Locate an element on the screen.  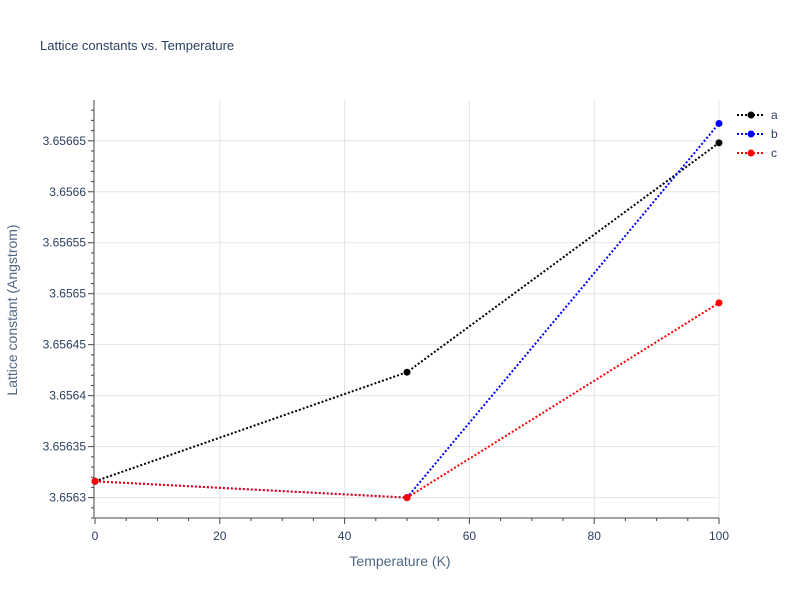
y-tick-label: 3.65645 is located at coordinates (65, 345).